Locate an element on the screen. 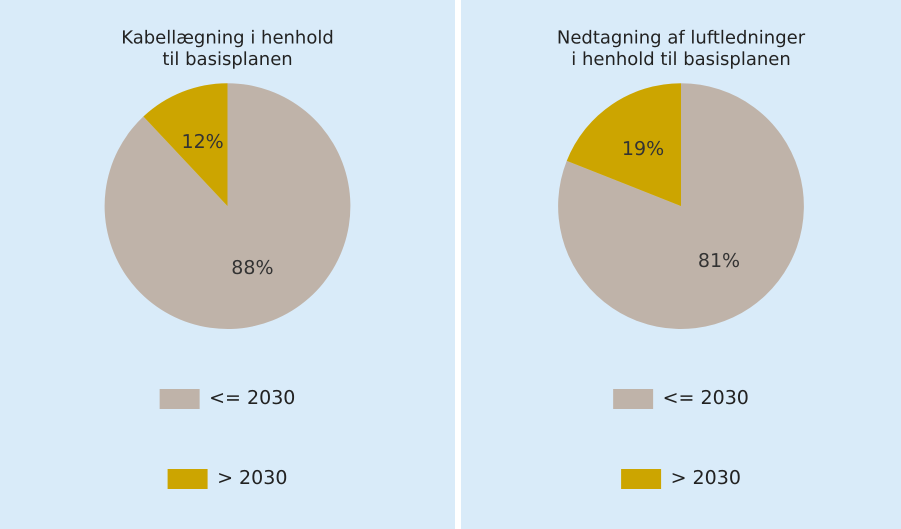 This screenshot has height=529, width=901. chart-title: Nedtagning af luftledninger i henhold til basisplanen is located at coordinates (681, 48).